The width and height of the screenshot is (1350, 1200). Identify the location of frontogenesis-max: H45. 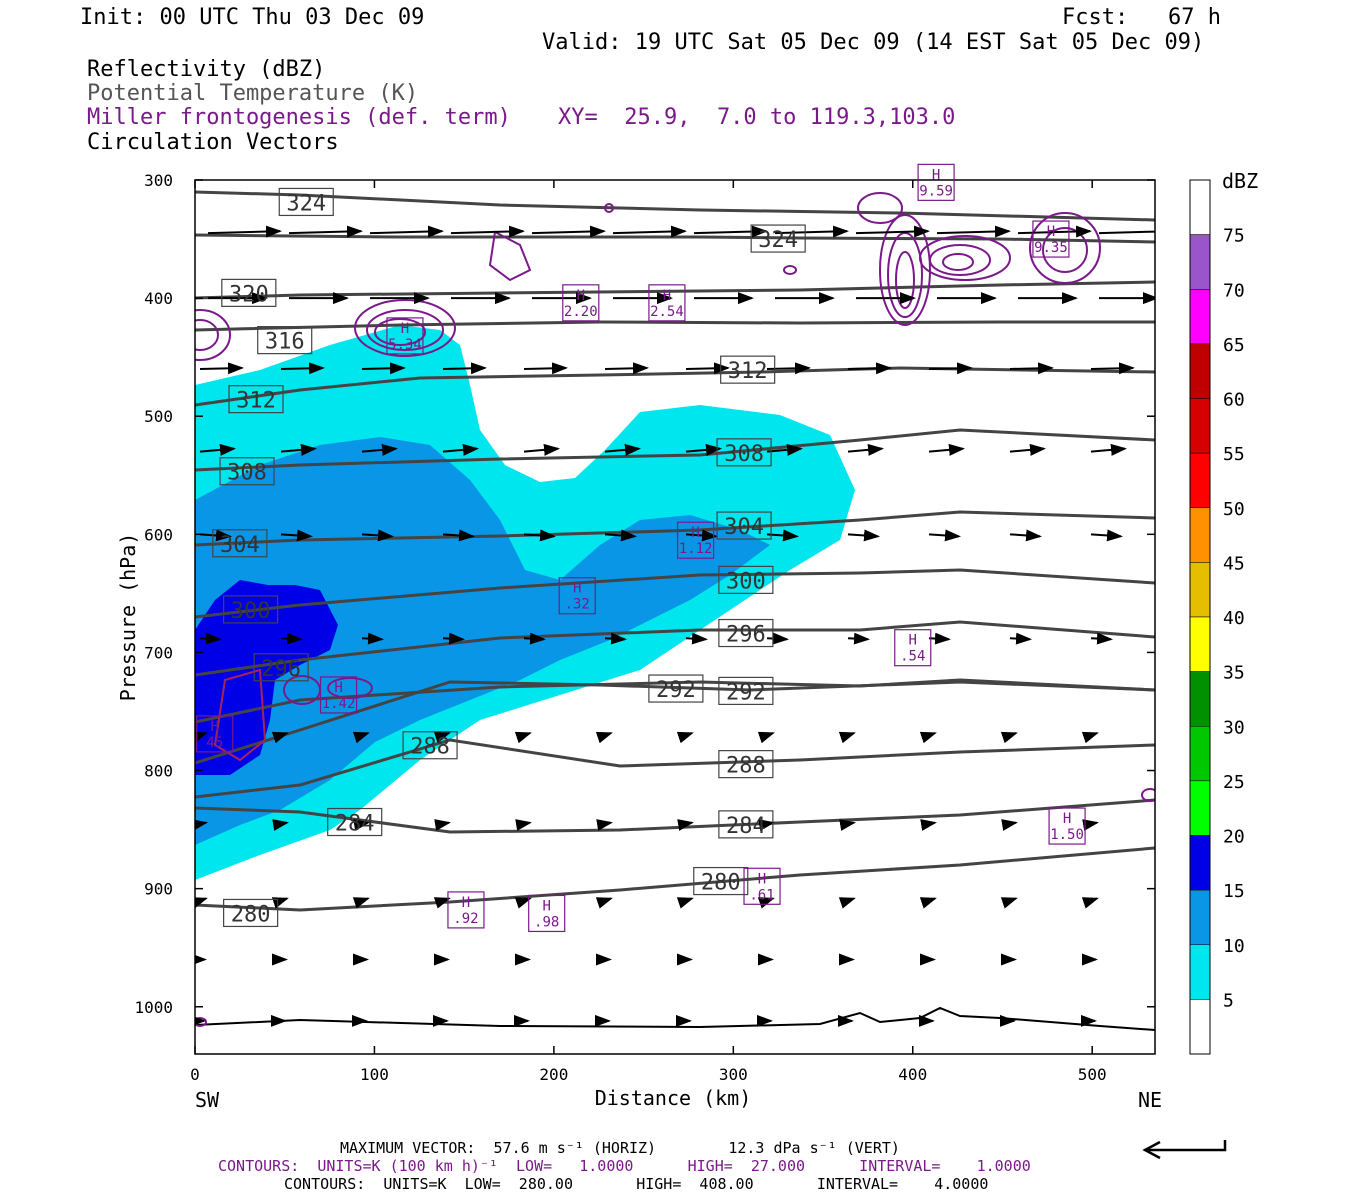
(215, 734).